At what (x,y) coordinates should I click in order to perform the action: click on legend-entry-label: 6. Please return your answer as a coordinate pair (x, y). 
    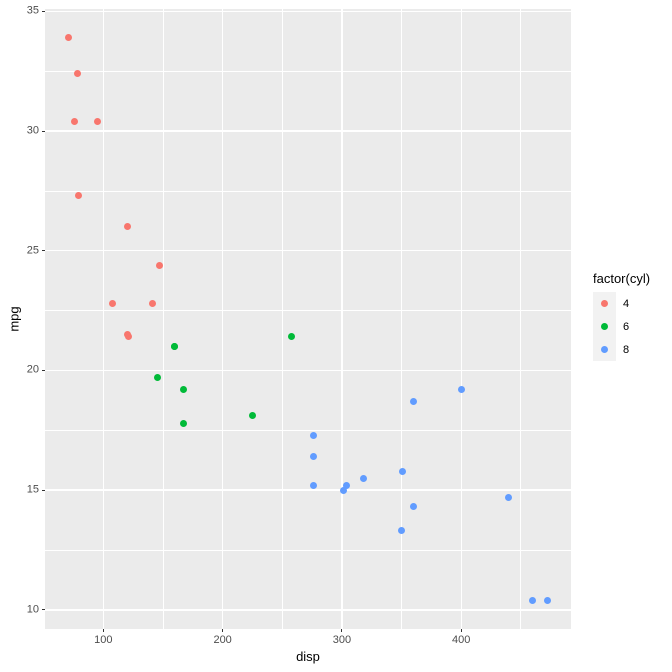
    Looking at the image, I should click on (626, 326).